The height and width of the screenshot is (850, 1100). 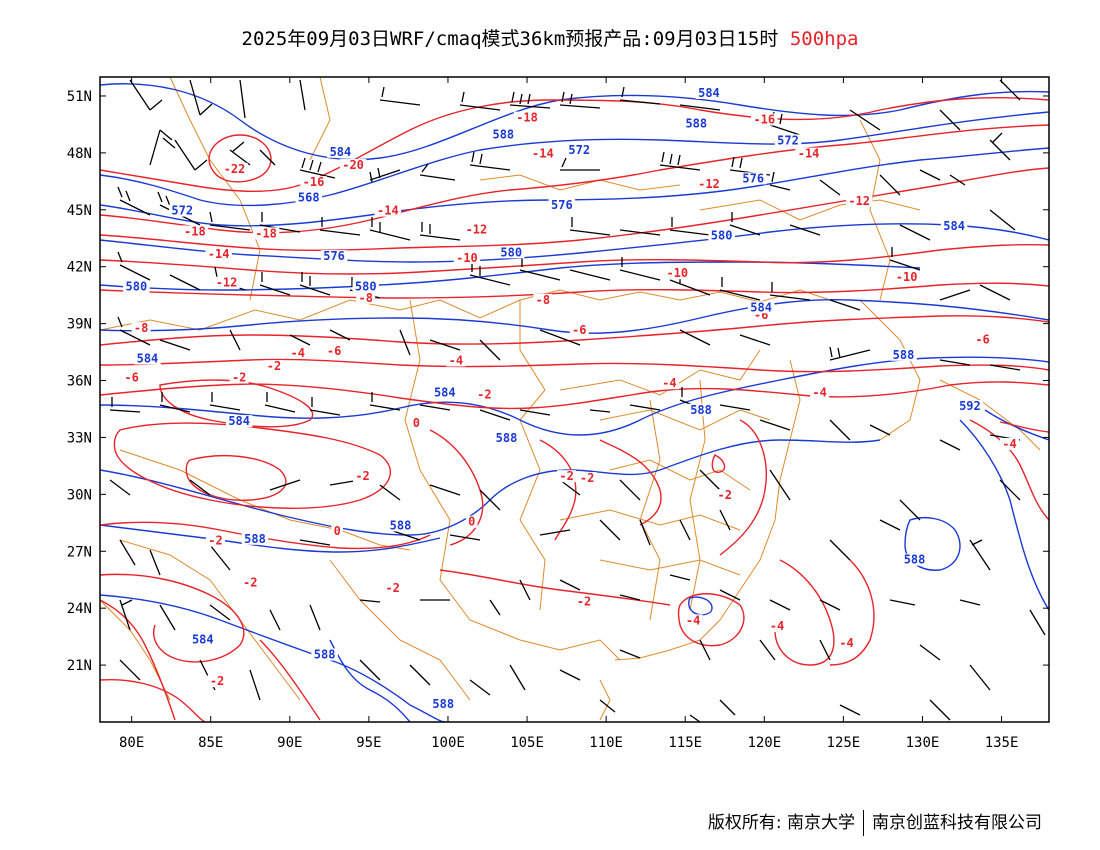 I want to click on temperature-contour-label: -18, so click(x=527, y=118).